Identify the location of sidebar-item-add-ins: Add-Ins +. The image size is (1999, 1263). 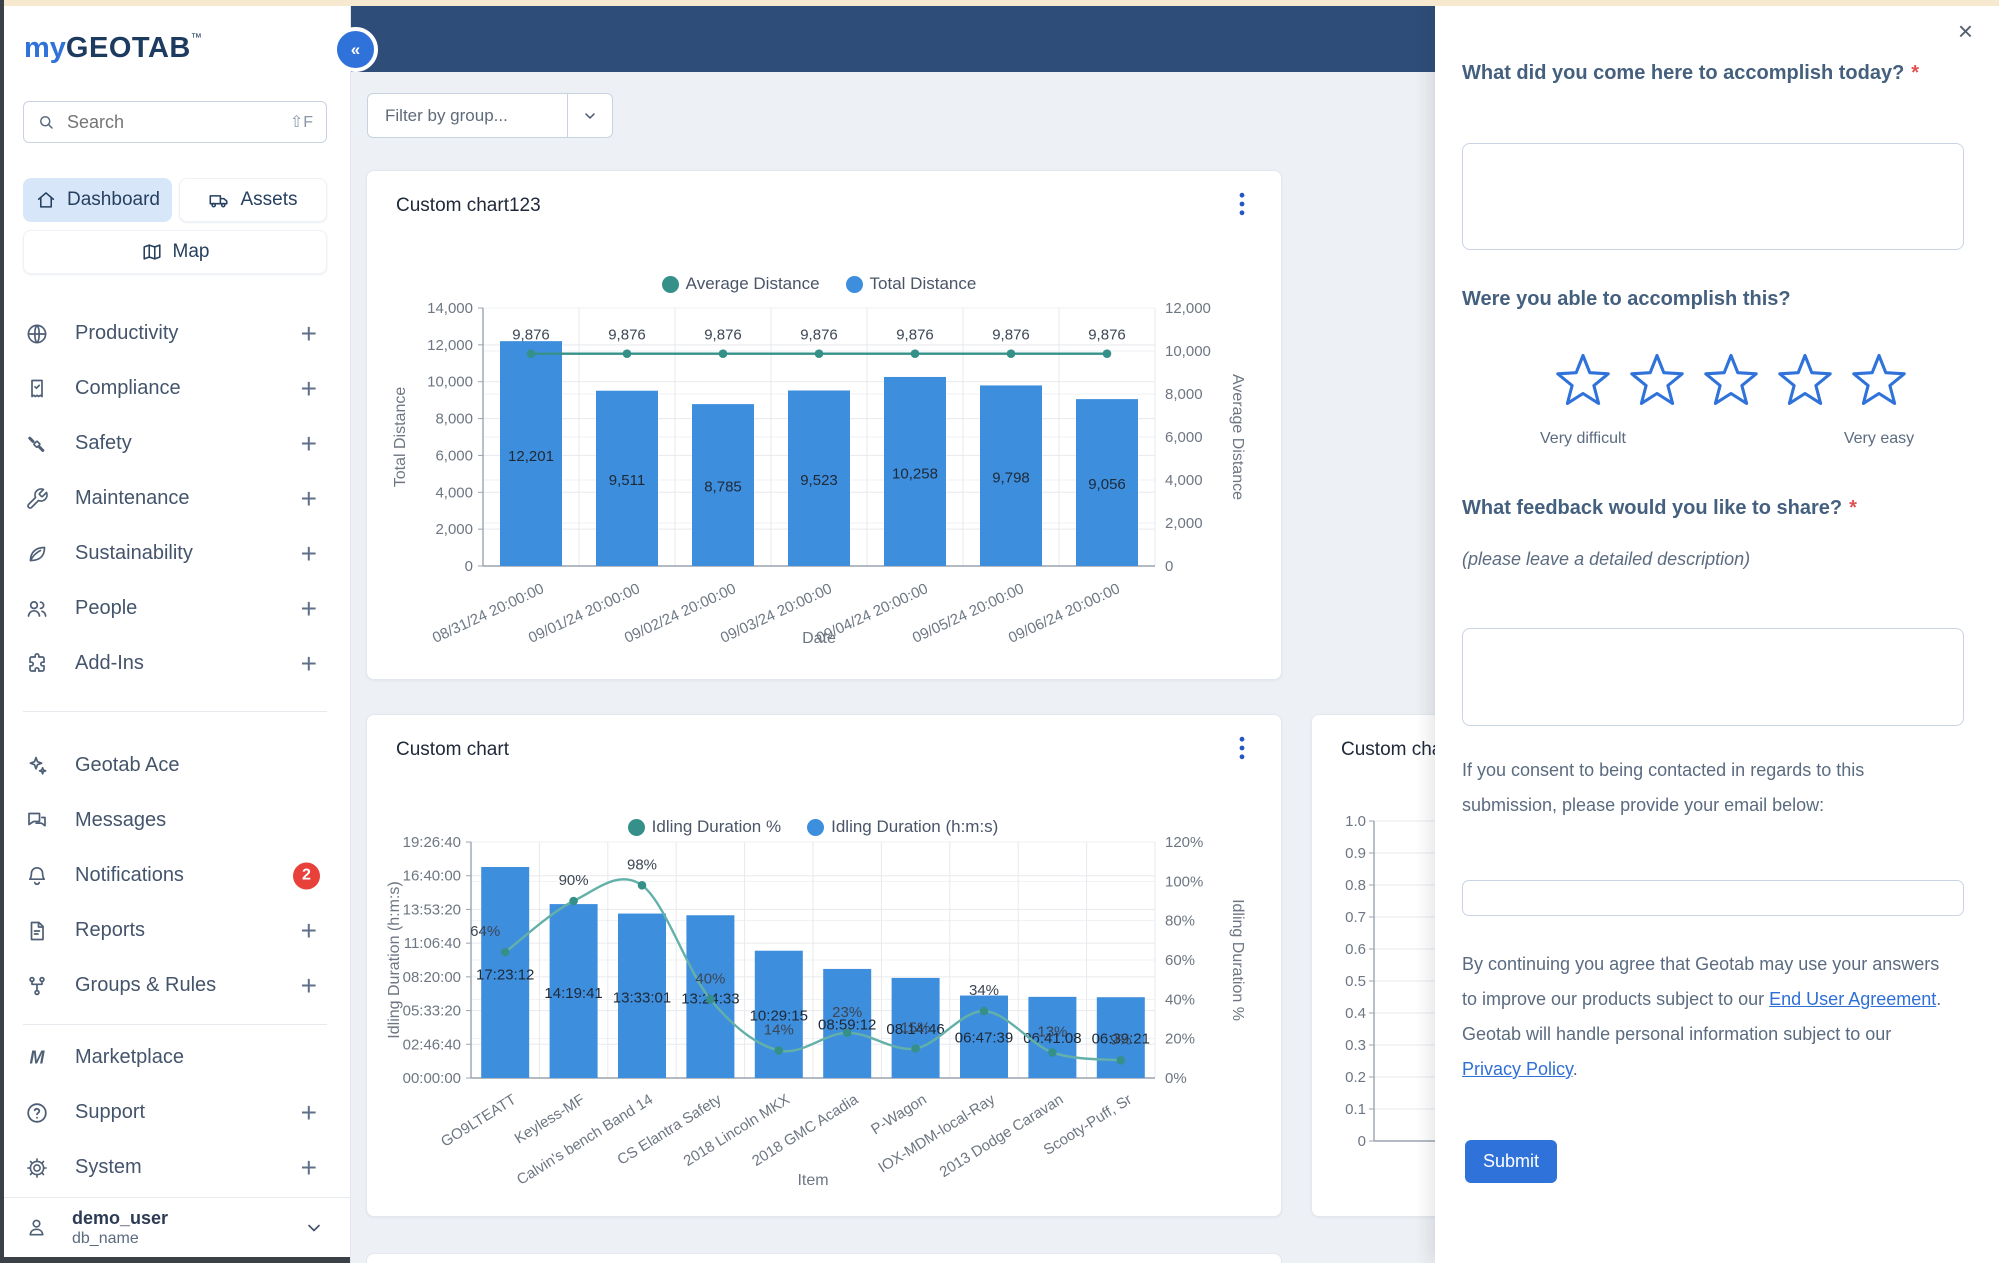
(175, 663).